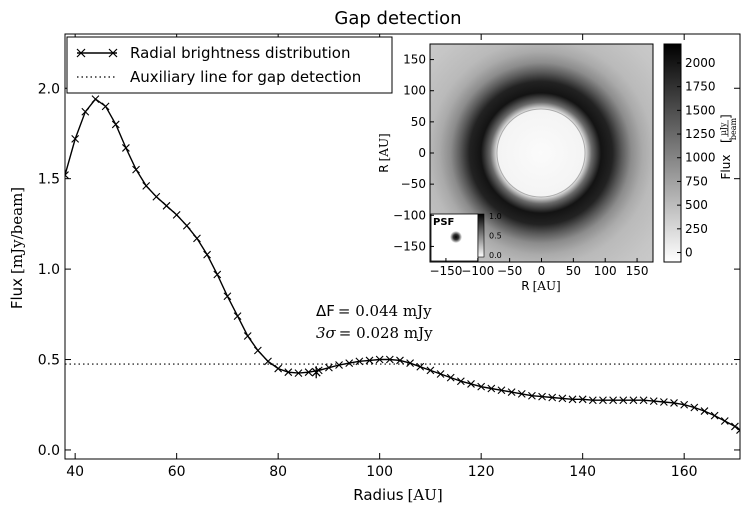  I want to click on colorbar-tick-label: 0, so click(689, 253).